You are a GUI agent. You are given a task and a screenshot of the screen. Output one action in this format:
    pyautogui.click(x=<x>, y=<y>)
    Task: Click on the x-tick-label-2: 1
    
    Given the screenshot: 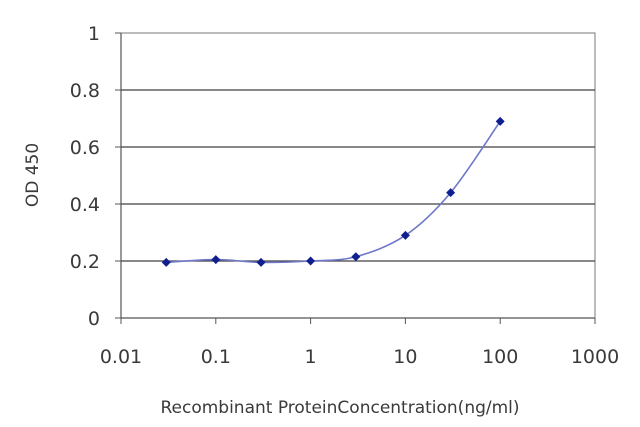 What is the action you would take?
    pyautogui.click(x=311, y=357)
    